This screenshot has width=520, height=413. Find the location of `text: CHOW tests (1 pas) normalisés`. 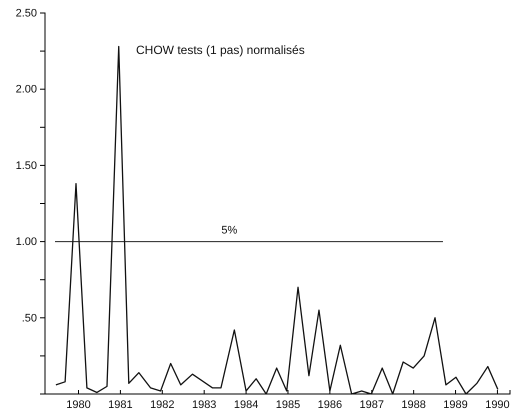

text: CHOW tests (1 pas) normalisés is located at coordinates (220, 50).